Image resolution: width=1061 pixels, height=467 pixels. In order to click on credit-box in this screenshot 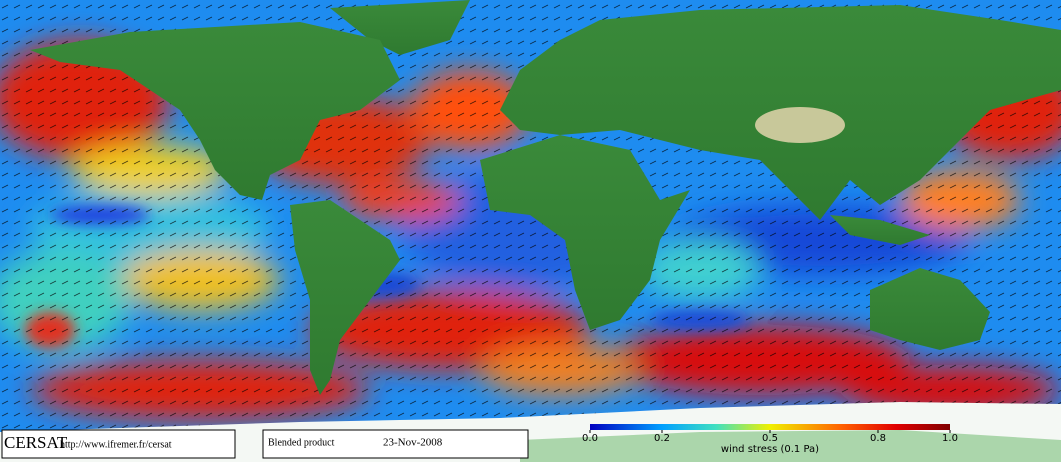, I will do `click(118, 444)`.